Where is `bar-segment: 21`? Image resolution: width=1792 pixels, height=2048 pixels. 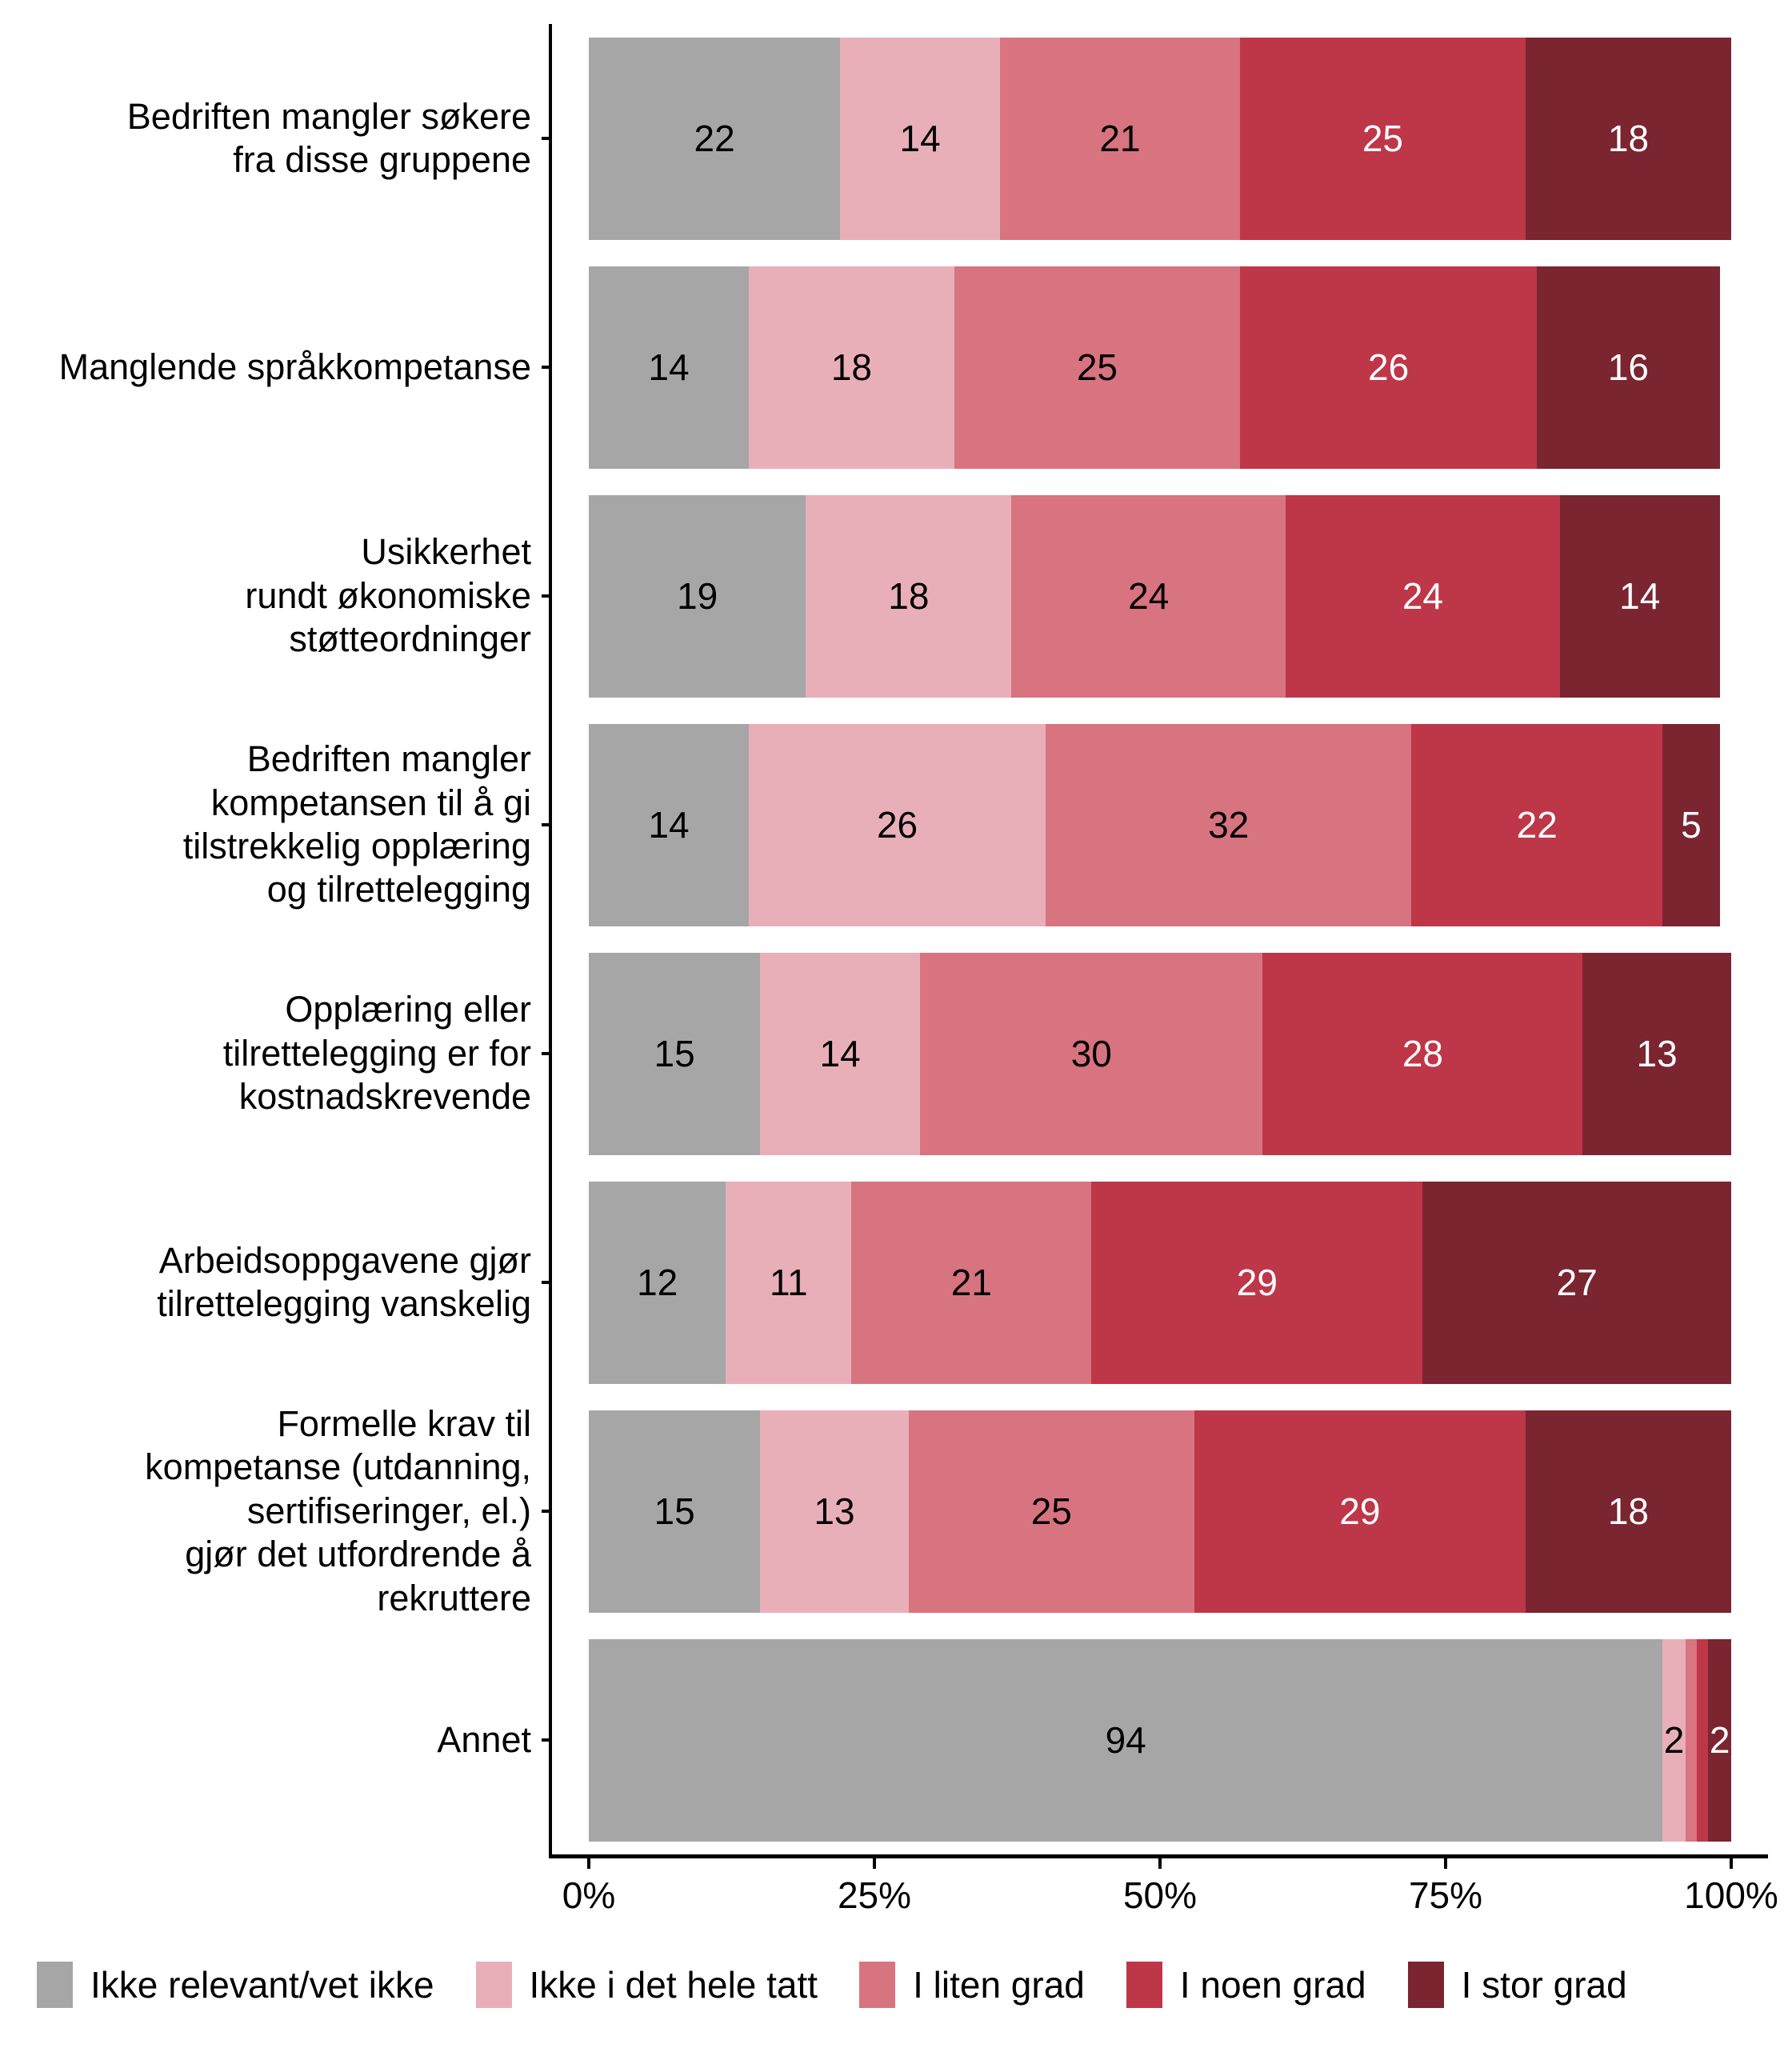
bar-segment: 21 is located at coordinates (971, 1282).